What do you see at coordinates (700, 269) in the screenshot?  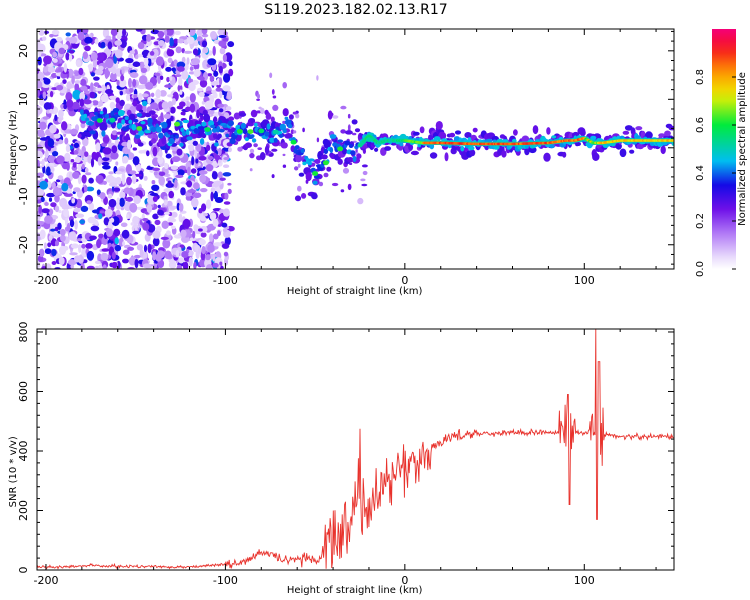 I see `colorbar-tick-label: 0.0` at bounding box center [700, 269].